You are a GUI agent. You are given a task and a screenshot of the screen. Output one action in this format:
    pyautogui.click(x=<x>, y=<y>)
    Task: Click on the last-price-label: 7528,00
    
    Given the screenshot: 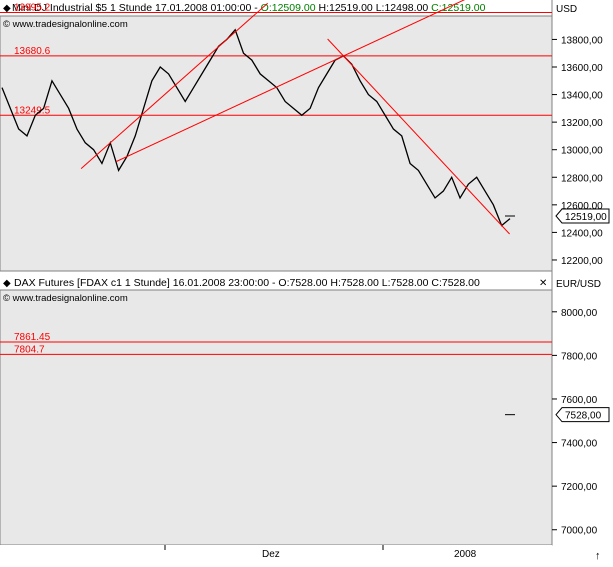 What is the action you would take?
    pyautogui.click(x=583, y=416)
    